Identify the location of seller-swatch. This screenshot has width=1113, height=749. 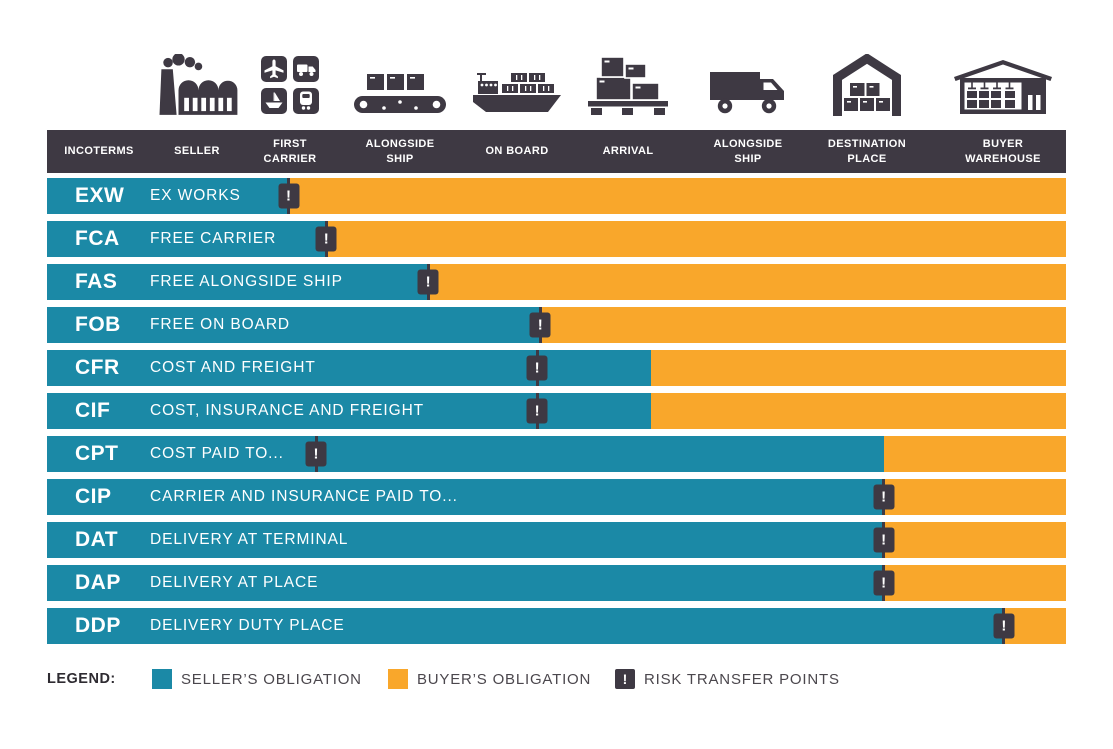
(162, 679).